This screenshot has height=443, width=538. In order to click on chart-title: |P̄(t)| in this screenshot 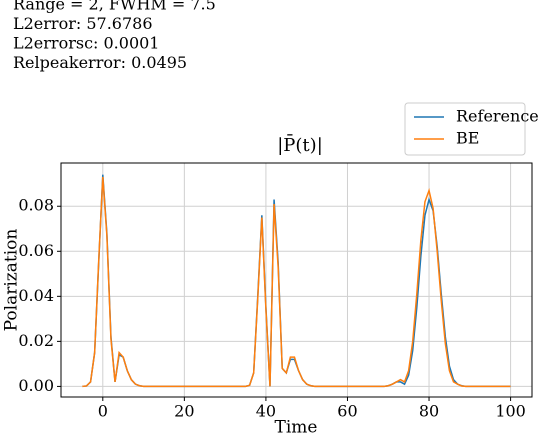, I will do `click(300, 144)`.